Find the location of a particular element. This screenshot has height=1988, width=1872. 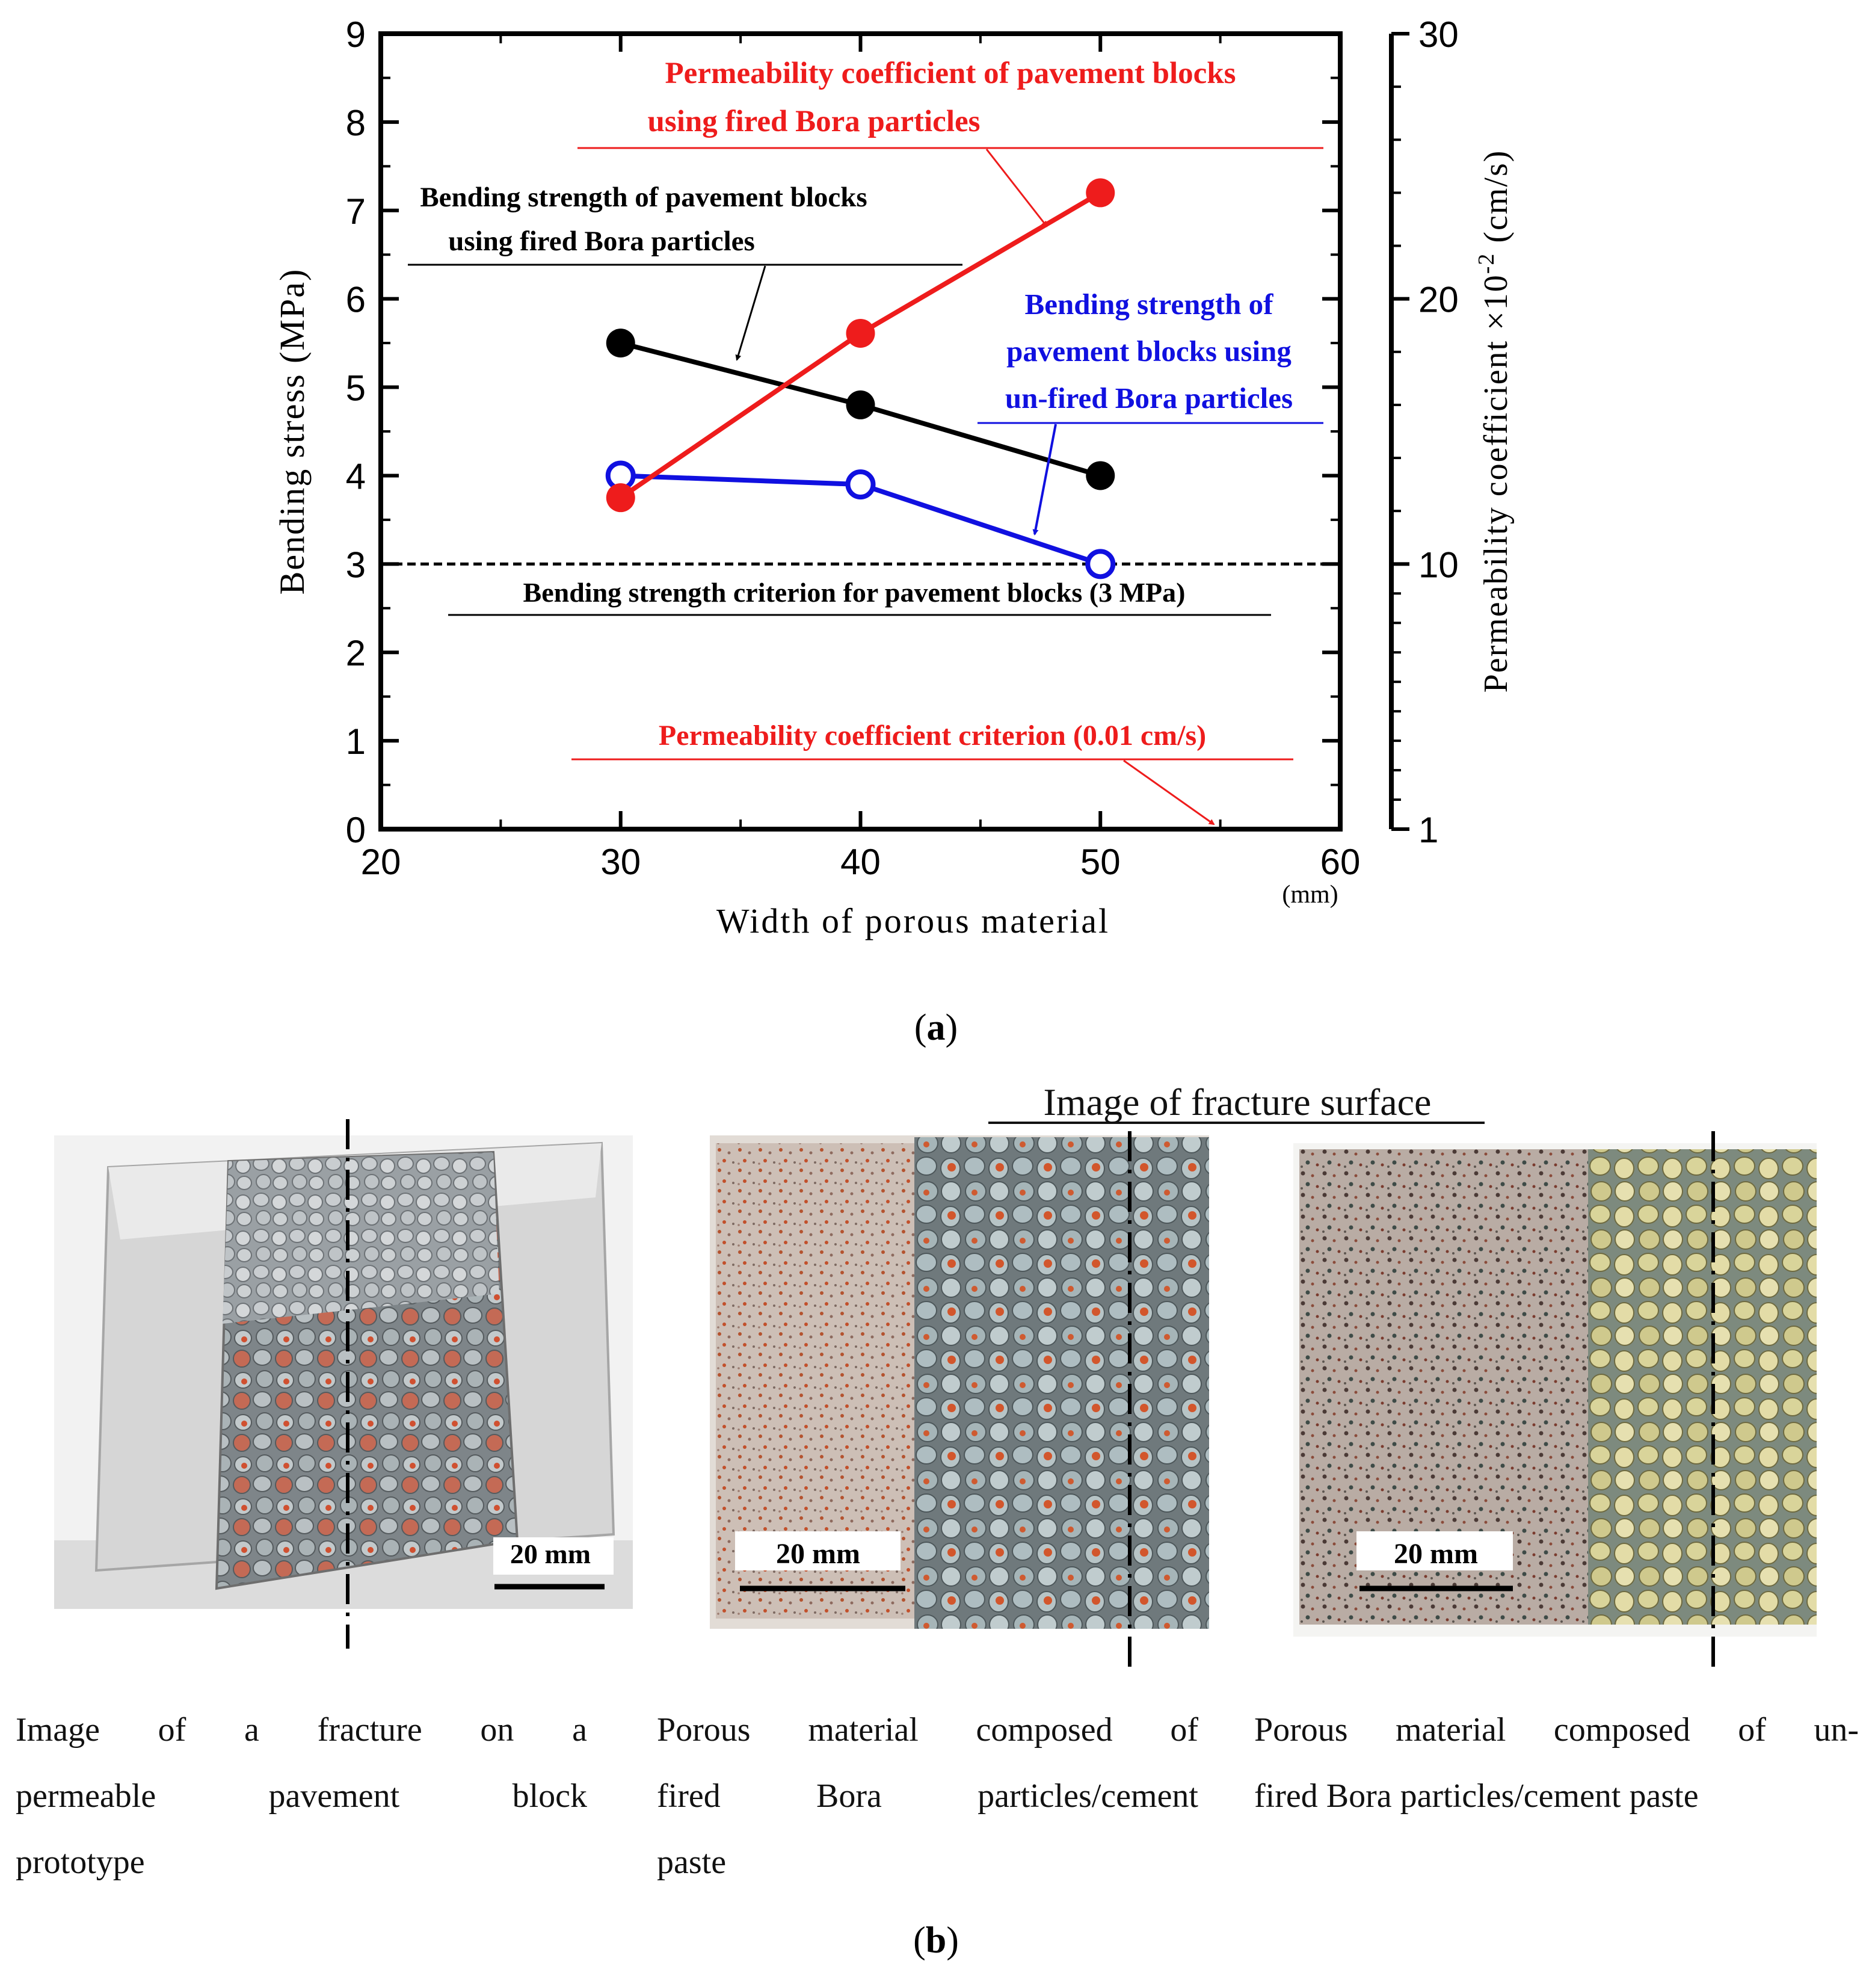

right-axis-tick-labels: 1 10 20 30 is located at coordinates (1438, 432).